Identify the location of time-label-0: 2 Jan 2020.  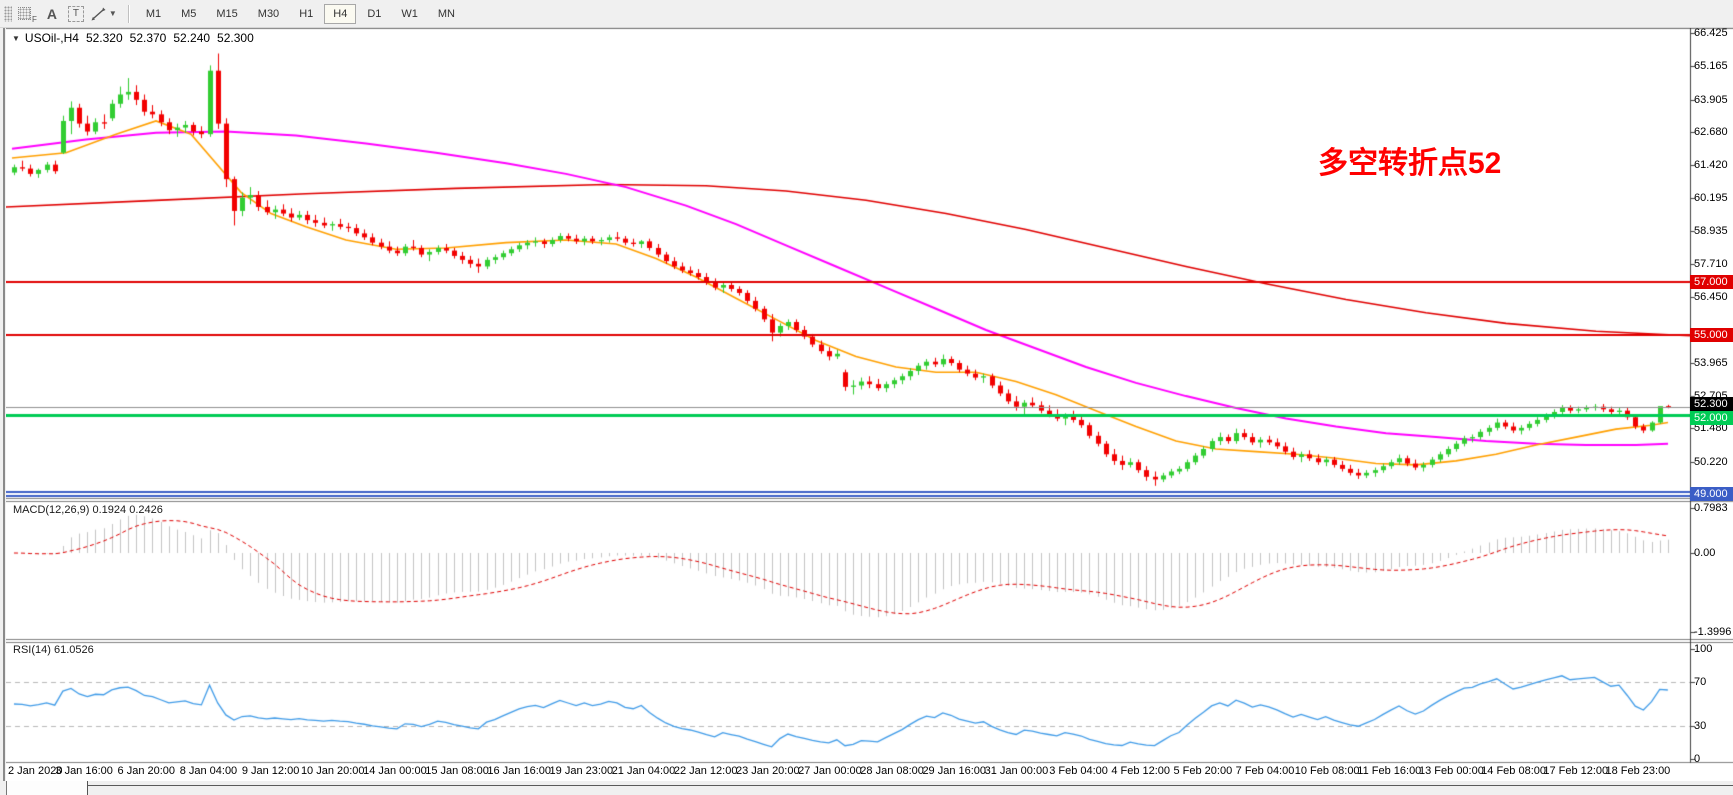
(35, 771).